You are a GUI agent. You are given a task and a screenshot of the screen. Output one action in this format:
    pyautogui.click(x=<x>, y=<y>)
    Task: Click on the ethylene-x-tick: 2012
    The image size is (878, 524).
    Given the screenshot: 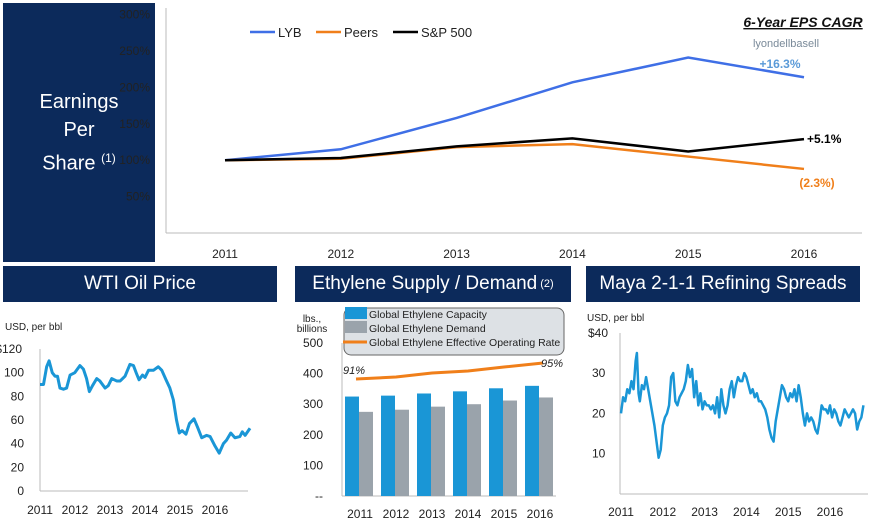 What is the action you would take?
    pyautogui.click(x=396, y=514)
    